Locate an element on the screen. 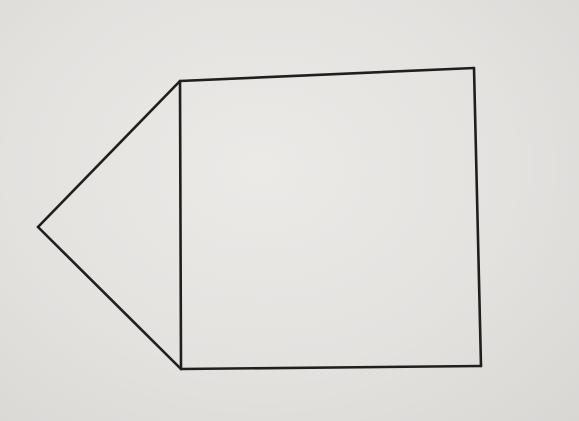 The width and height of the screenshot is (579, 421). square-right-edge is located at coordinates (477, 217).